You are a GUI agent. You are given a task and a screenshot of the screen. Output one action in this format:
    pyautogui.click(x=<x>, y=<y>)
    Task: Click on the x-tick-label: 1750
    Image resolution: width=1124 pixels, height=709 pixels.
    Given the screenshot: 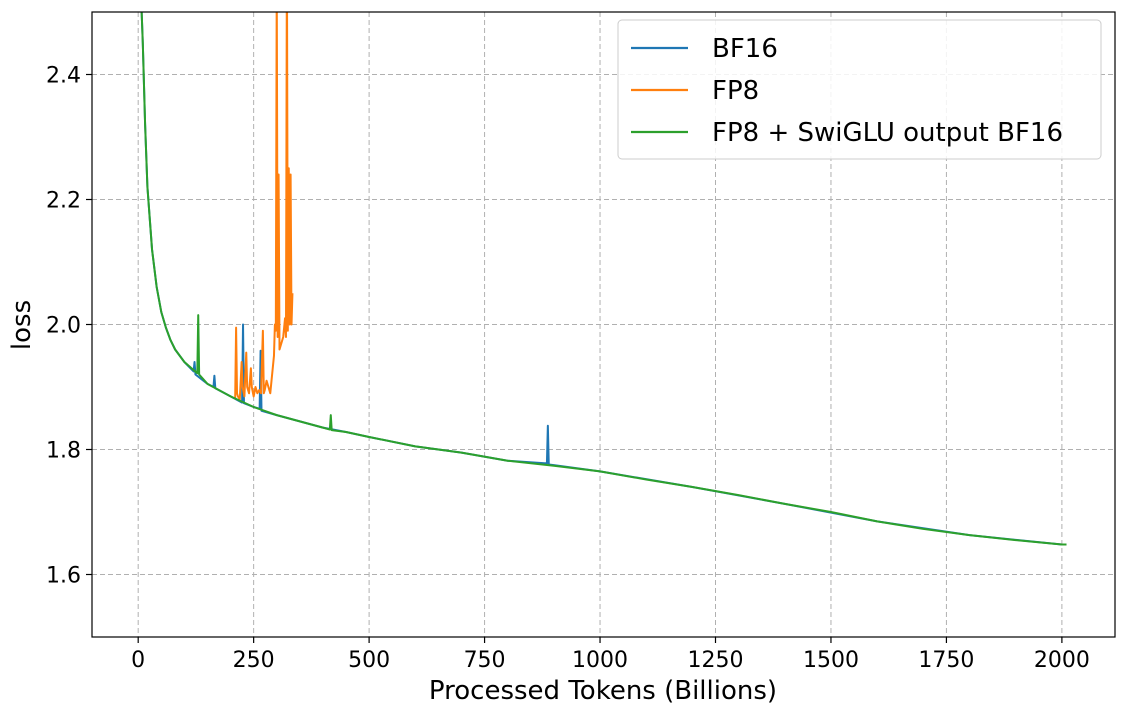 What is the action you would take?
    pyautogui.click(x=946, y=660)
    